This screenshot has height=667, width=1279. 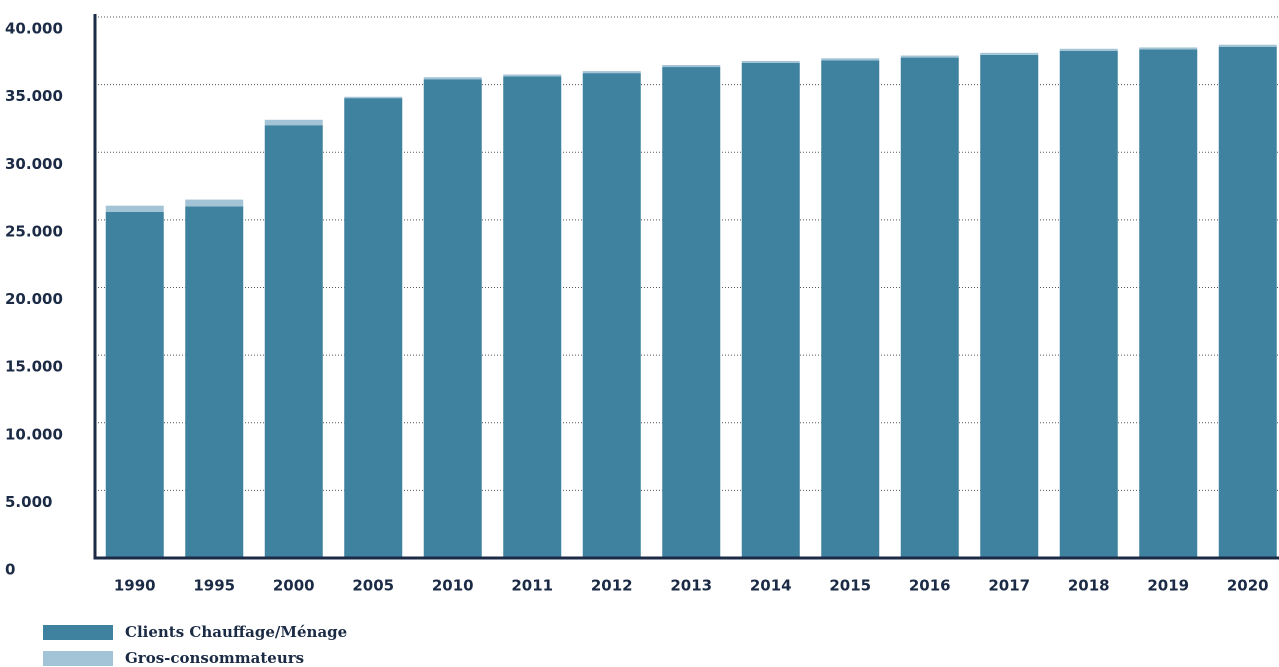 What do you see at coordinates (771, 586) in the screenshot?
I see `x-tick-label: 2014` at bounding box center [771, 586].